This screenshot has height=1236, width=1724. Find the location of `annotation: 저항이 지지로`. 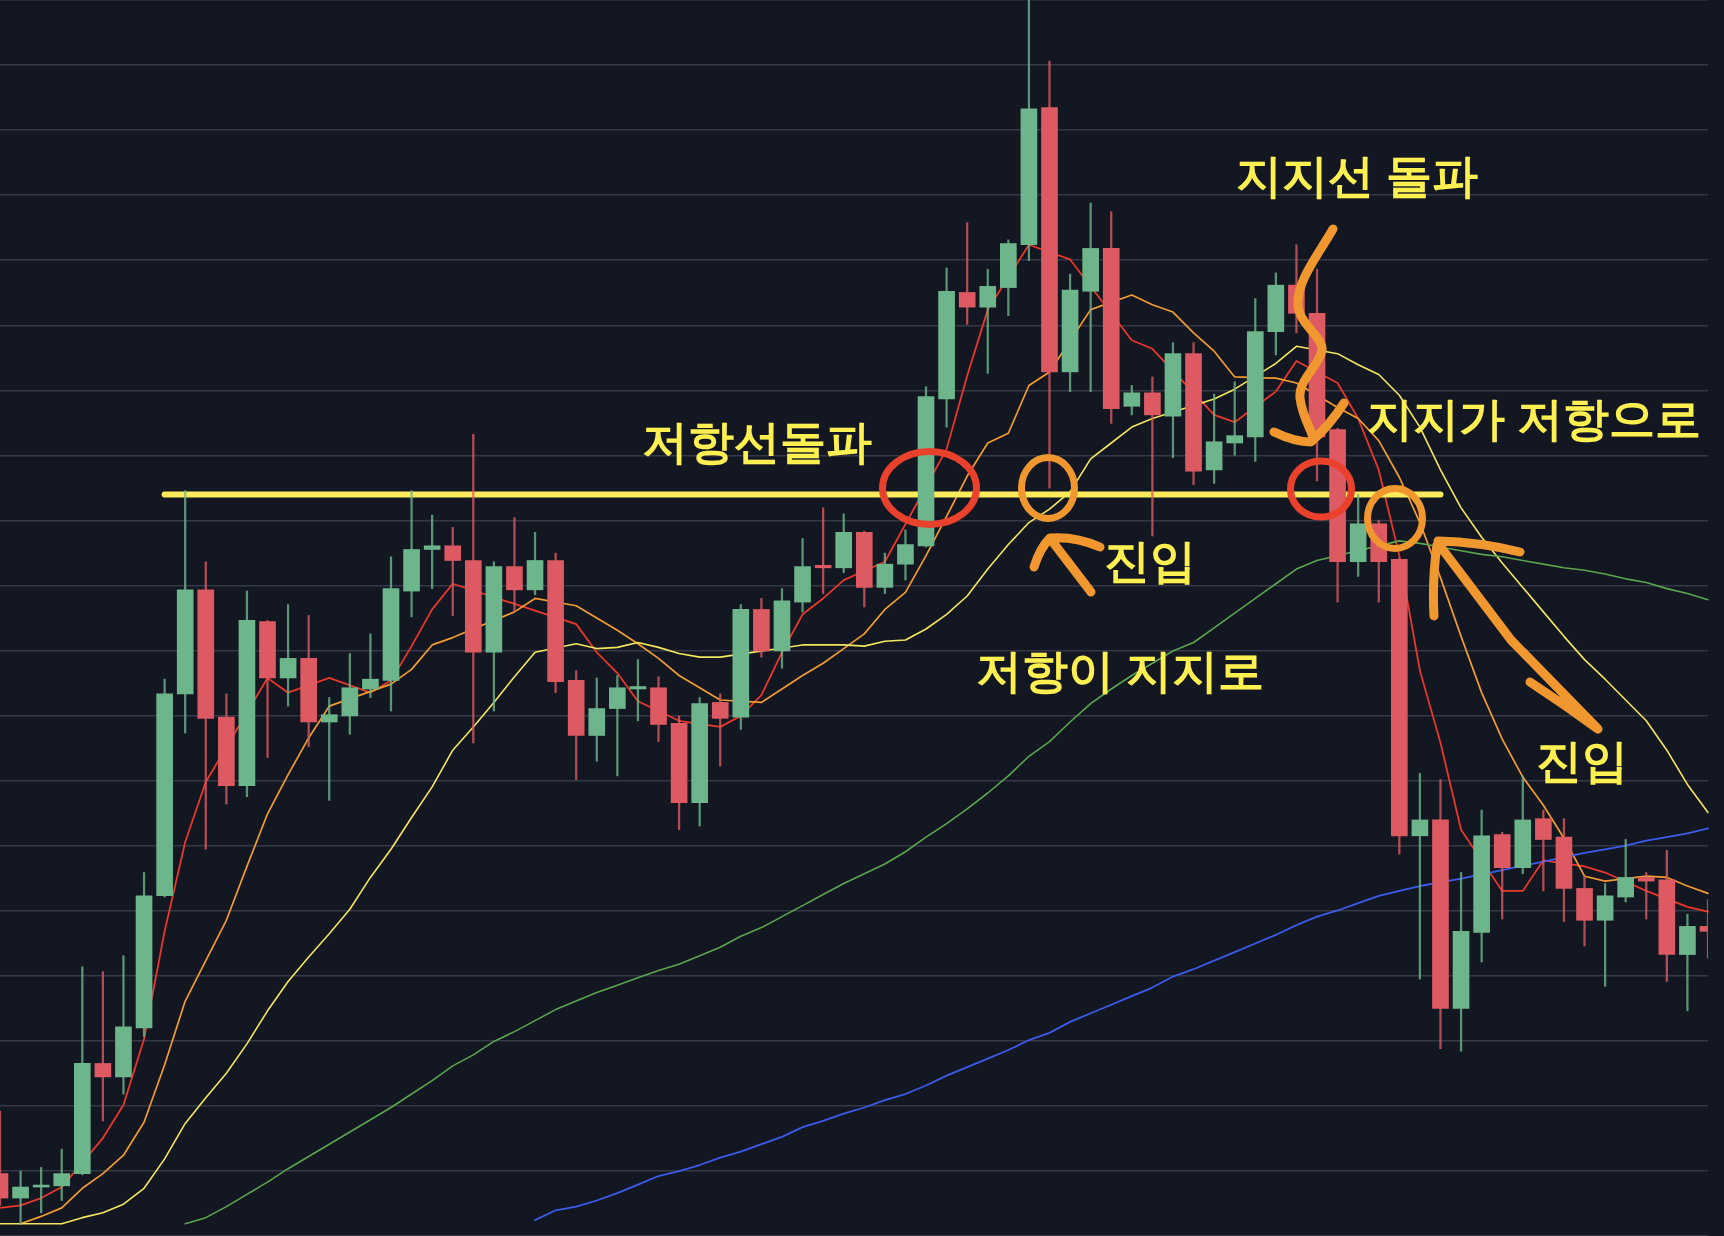

annotation: 저항이 지지로 is located at coordinates (1120, 670).